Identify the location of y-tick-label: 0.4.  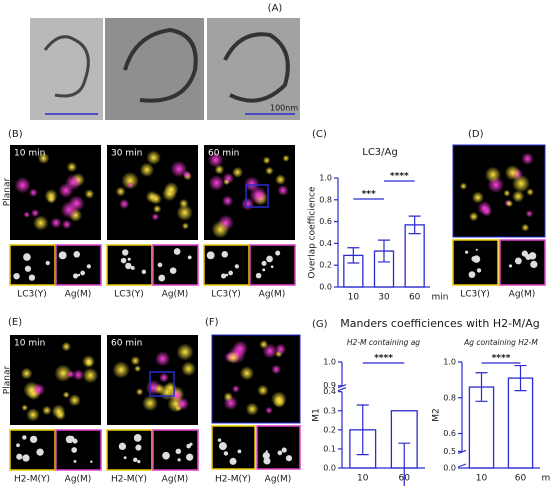
(329, 391).